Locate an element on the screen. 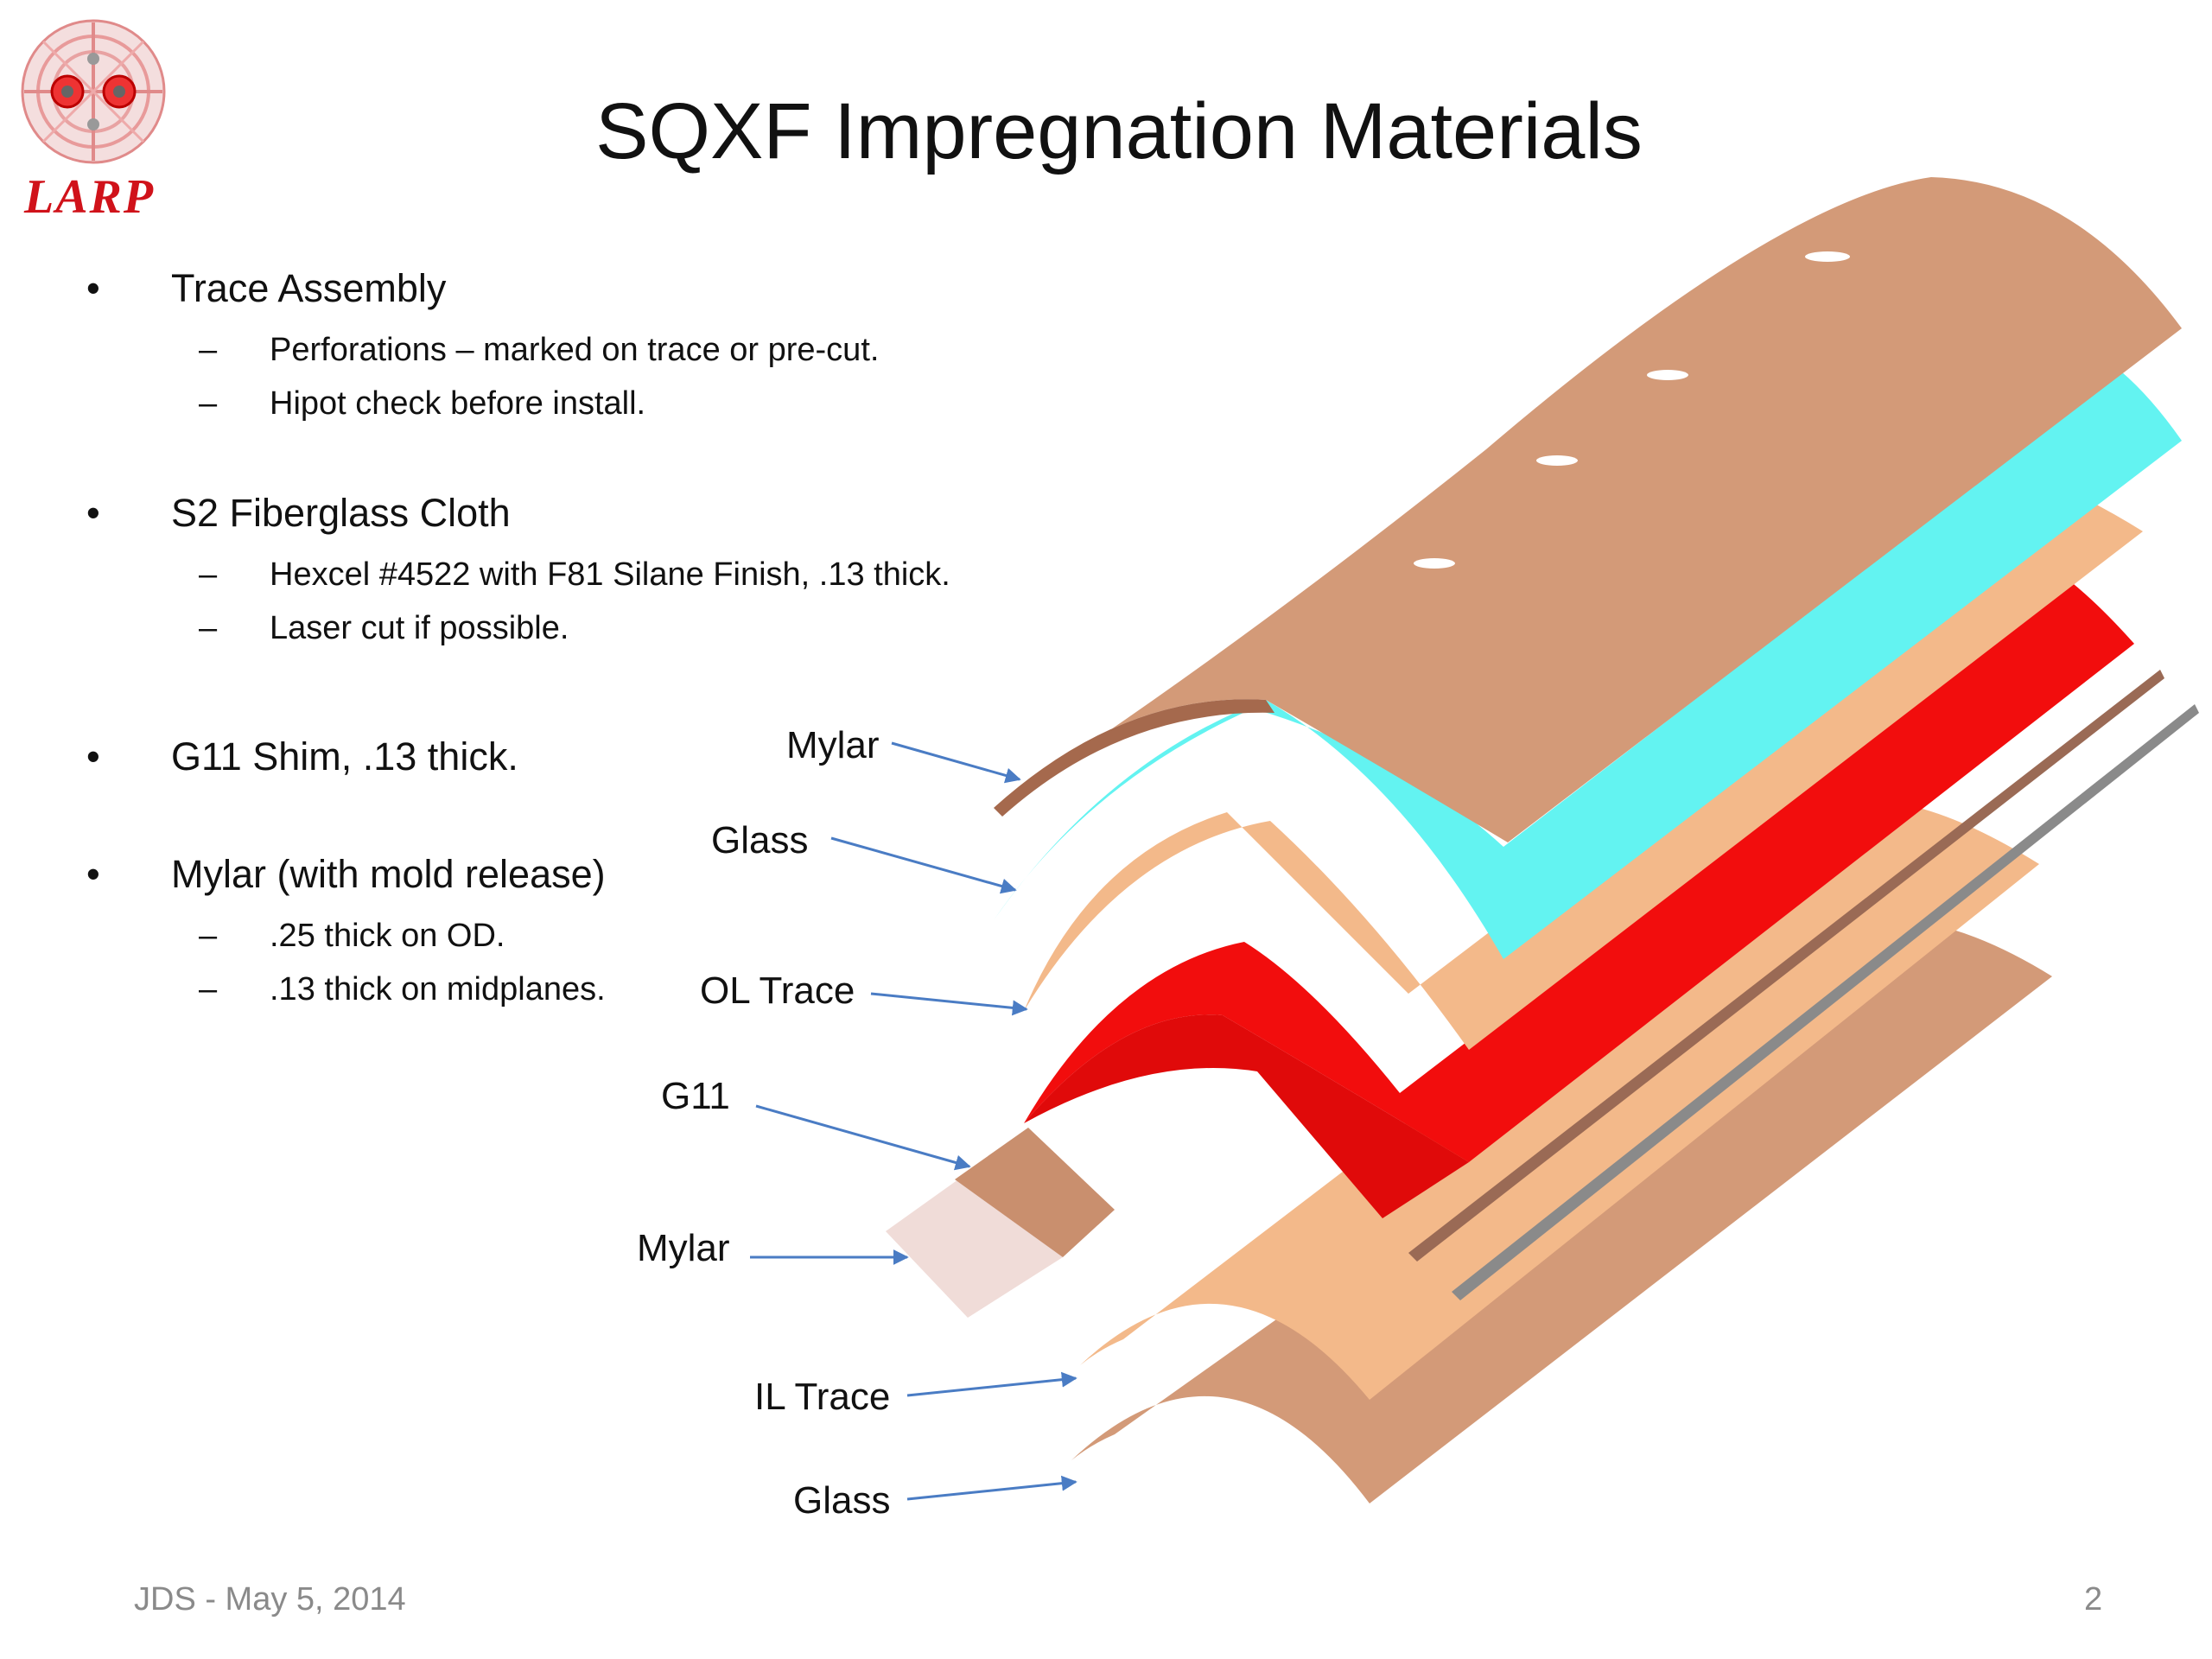 The width and height of the screenshot is (2212, 1659). footer-date: JDS - May 5, 2014 is located at coordinates (270, 1599).